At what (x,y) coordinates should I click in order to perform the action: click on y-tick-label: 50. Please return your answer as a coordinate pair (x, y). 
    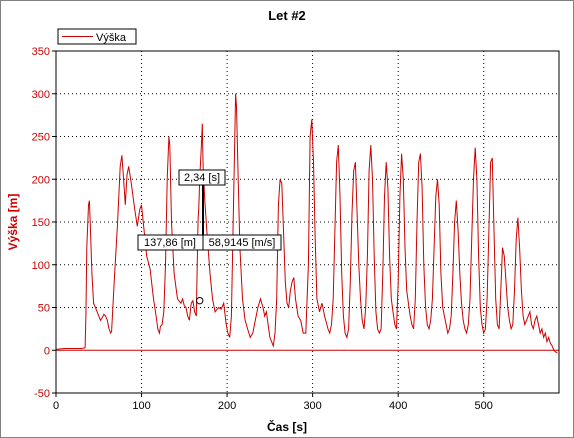
    Looking at the image, I should click on (44, 309).